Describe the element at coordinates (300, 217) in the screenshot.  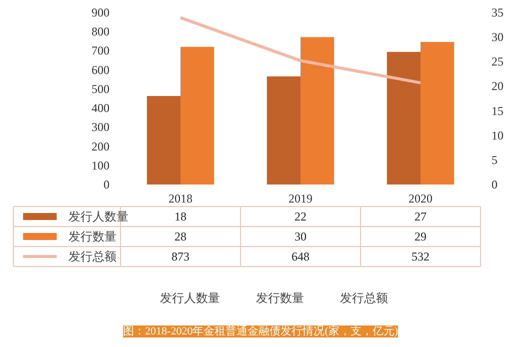
I see `data-label: 22` at that location.